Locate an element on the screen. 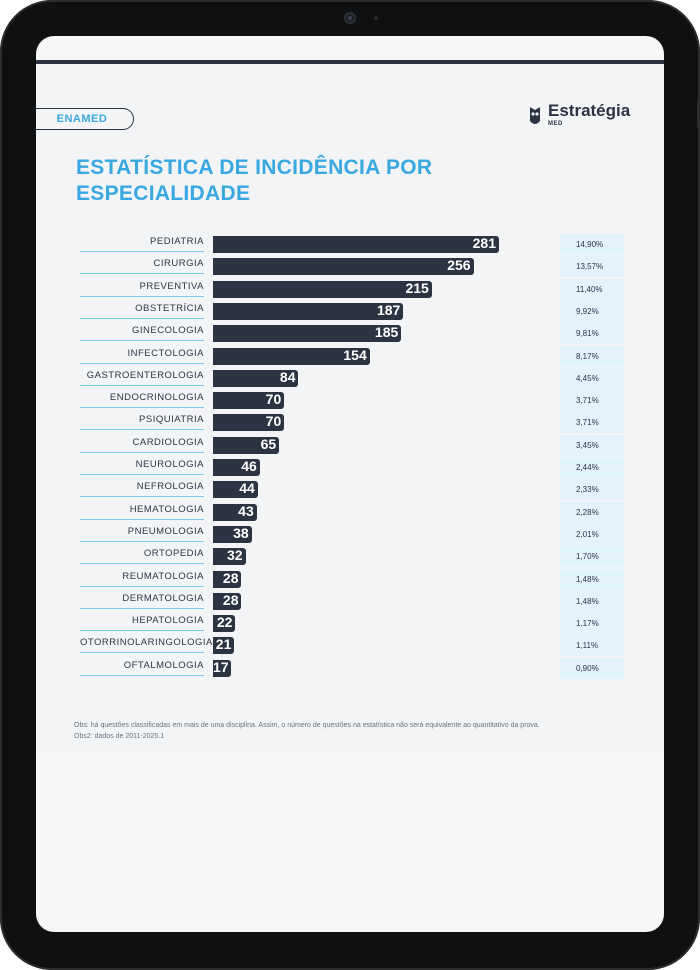  bar-value-label: 46 is located at coordinates (249, 466).